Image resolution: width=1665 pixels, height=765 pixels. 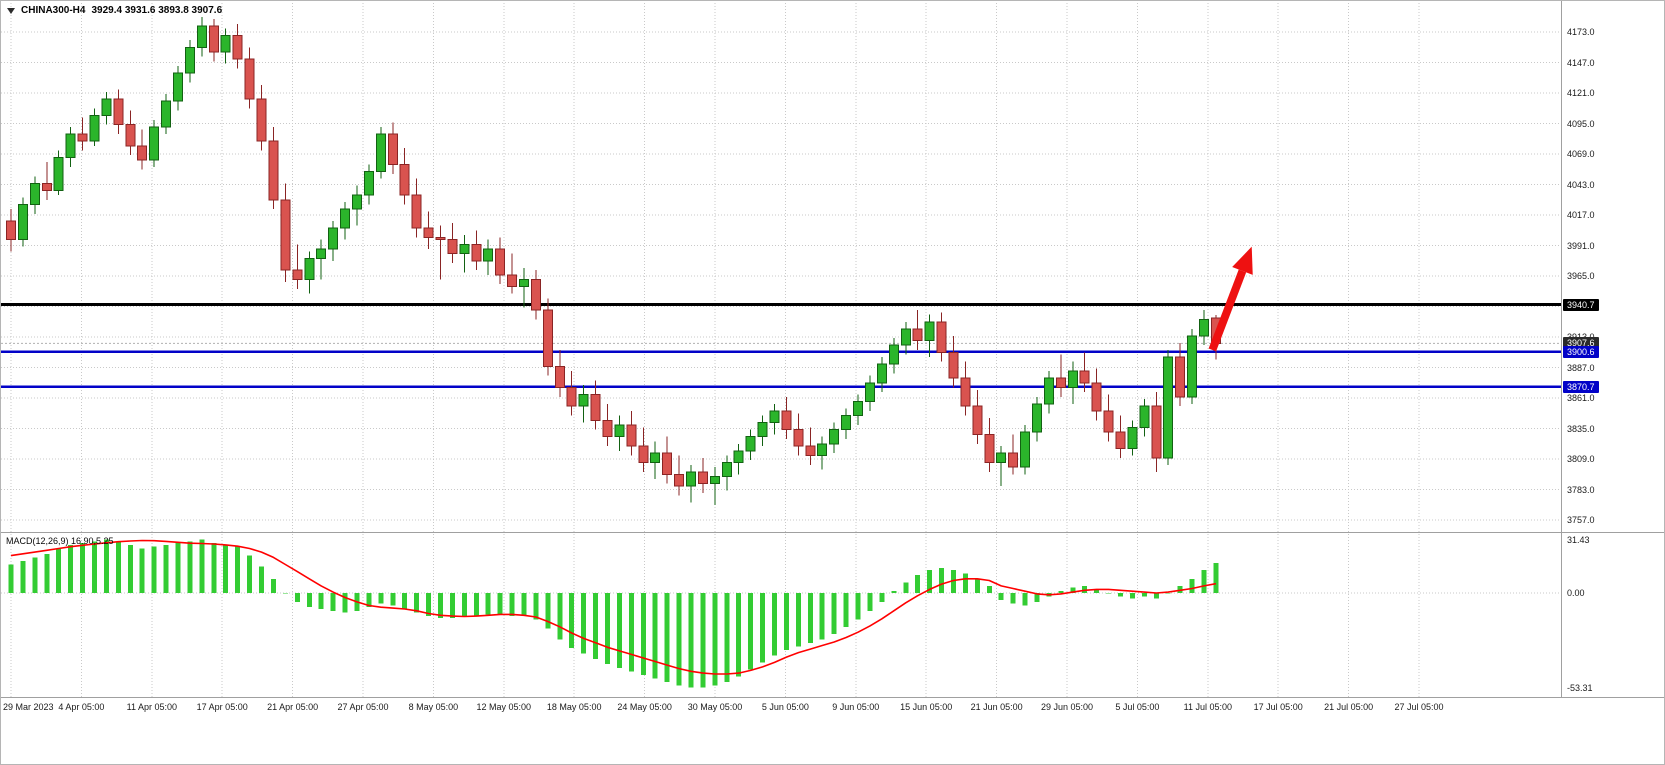 I want to click on ohlc-readout: 3929.4 3931.6 3893.8 3907.6, so click(x=157, y=10).